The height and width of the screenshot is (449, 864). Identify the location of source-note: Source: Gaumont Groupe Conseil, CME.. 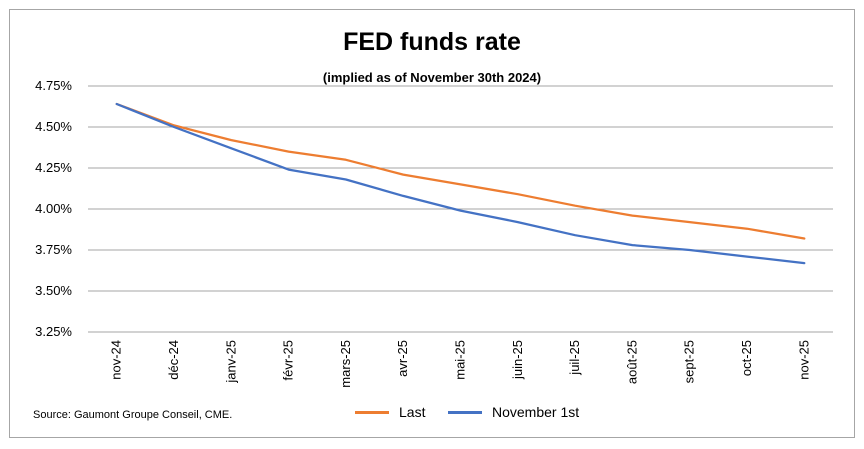
(133, 415).